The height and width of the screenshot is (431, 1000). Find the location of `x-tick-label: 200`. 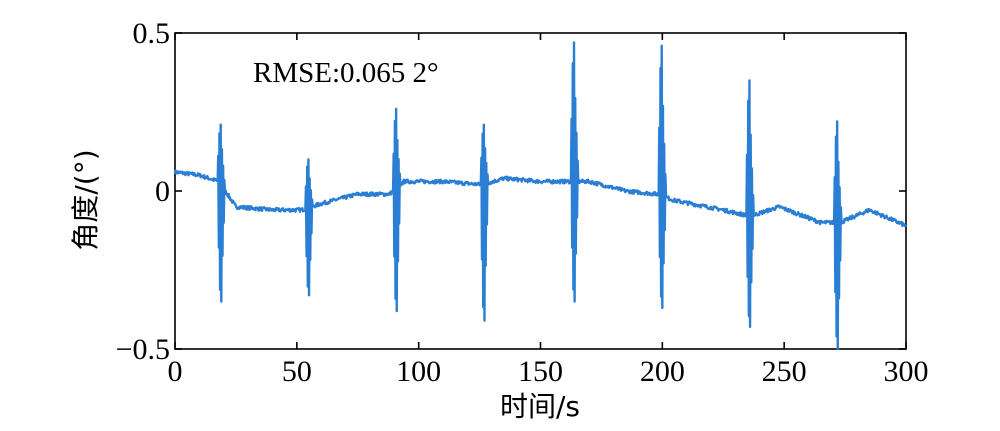

x-tick-label: 200 is located at coordinates (662, 371).